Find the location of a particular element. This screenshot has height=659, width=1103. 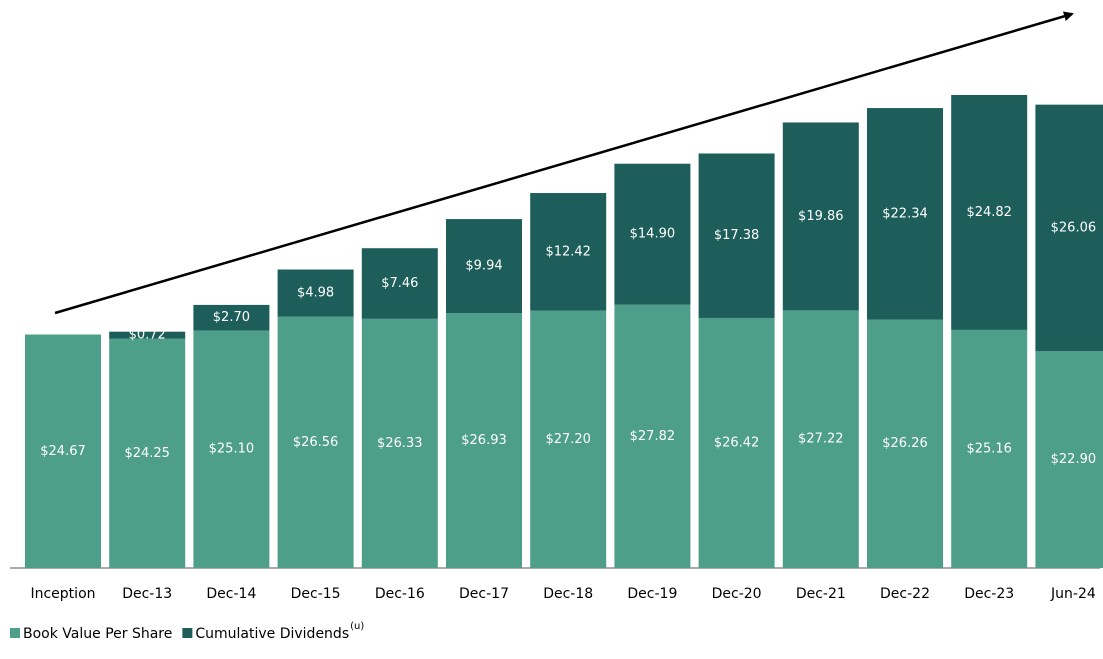

value-label: $17.38 is located at coordinates (737, 235).